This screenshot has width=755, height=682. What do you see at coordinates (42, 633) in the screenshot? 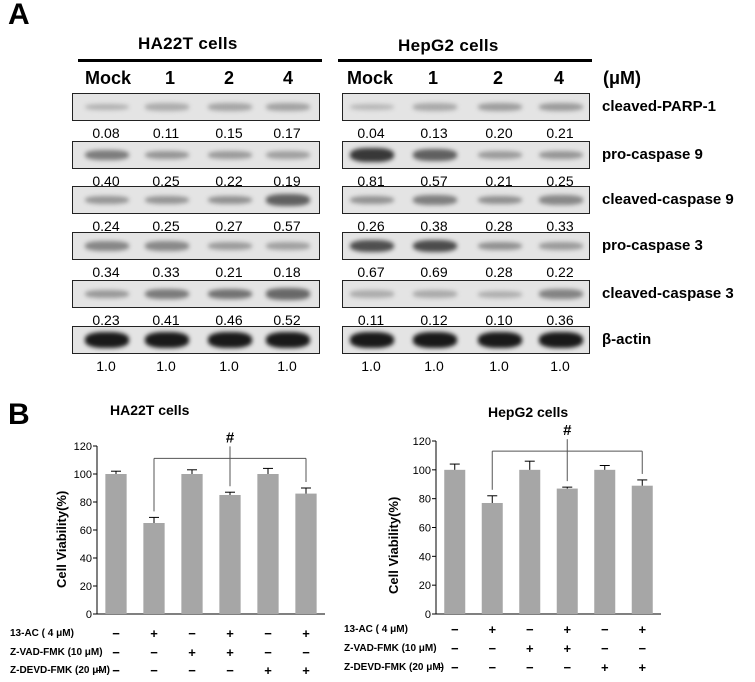
I see `treatment-label: 13-AC ( 4 μM)` at bounding box center [42, 633].